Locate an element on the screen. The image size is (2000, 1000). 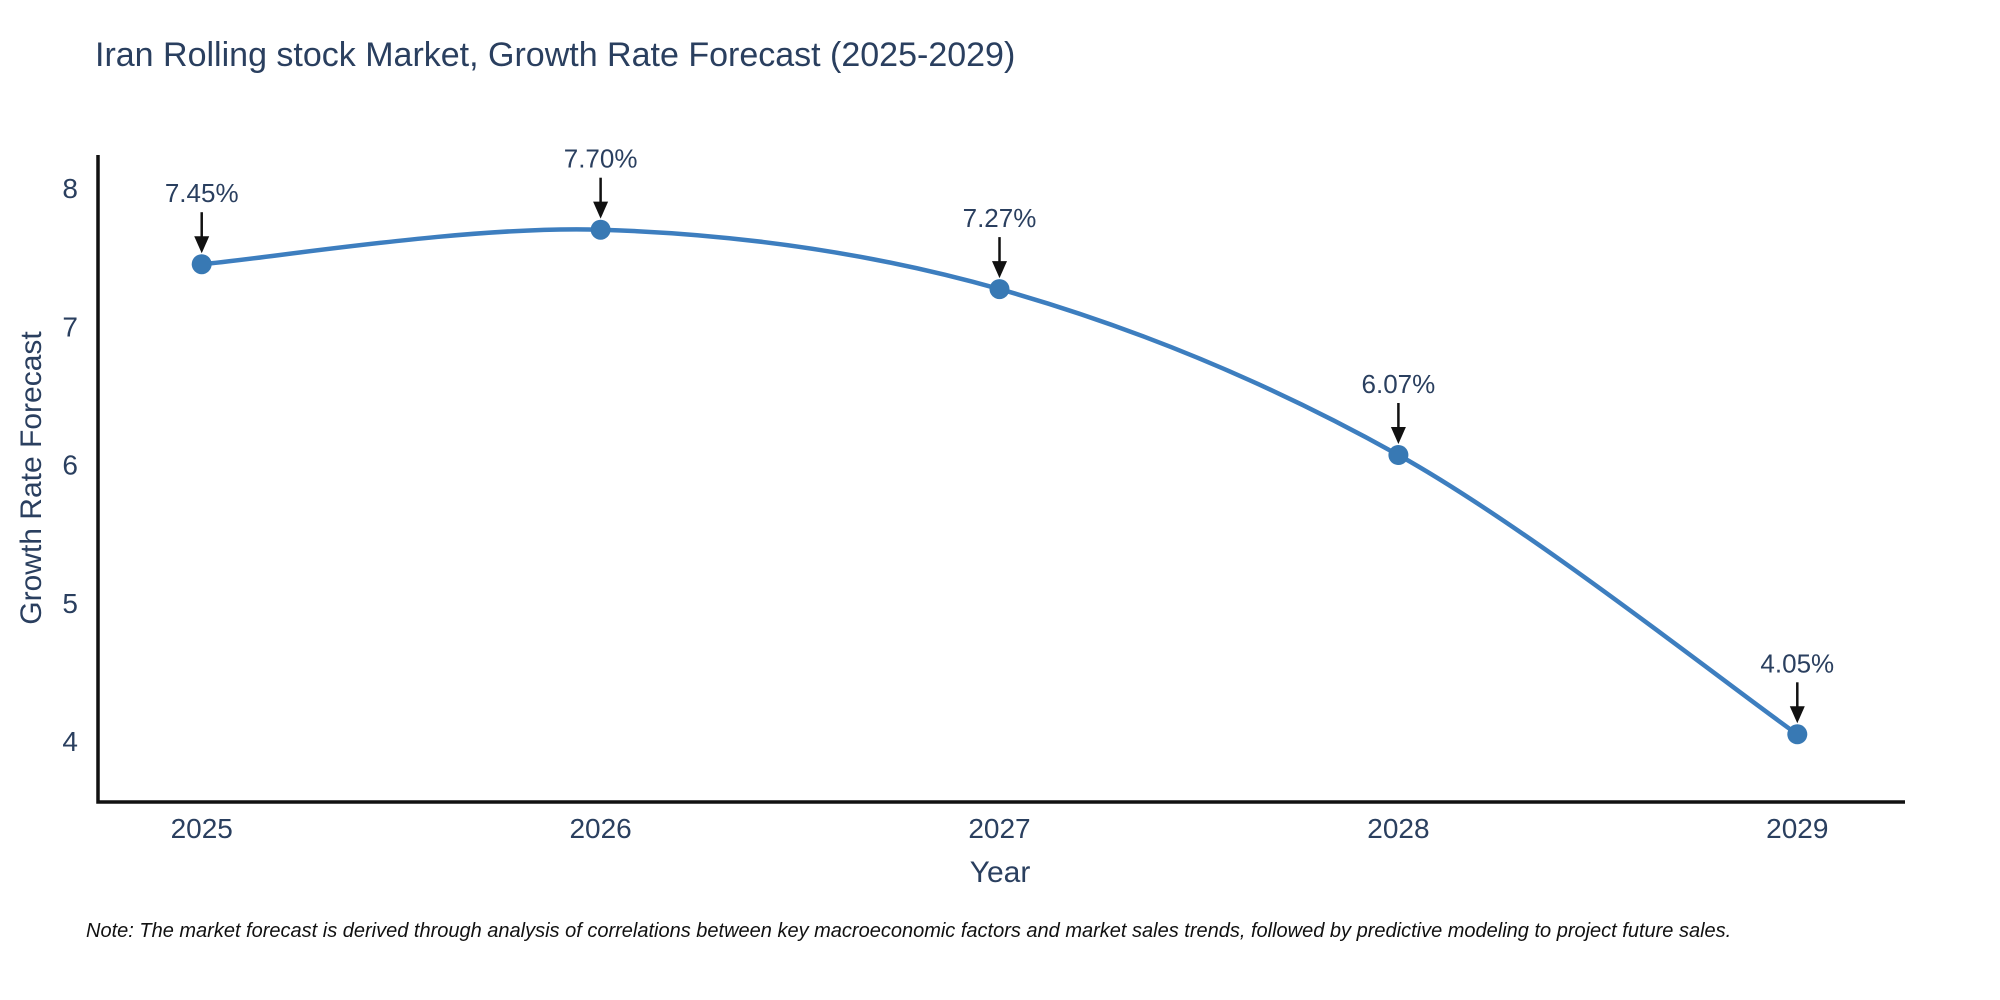
y-tick-label: 8 is located at coordinates (70, 188).